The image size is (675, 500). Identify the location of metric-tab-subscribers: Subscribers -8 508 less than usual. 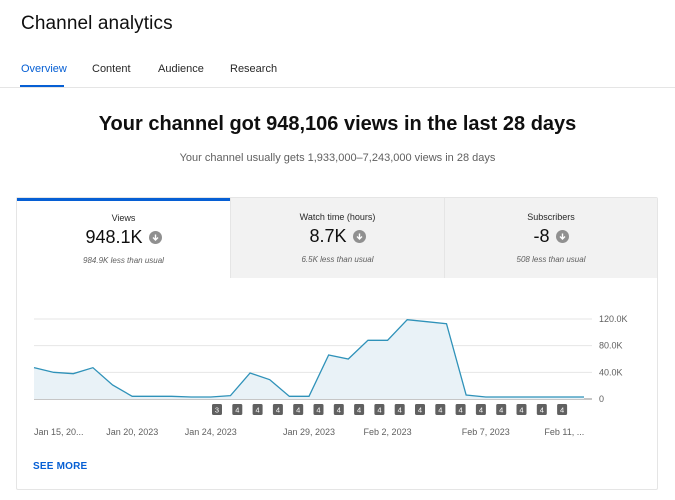
(550, 238).